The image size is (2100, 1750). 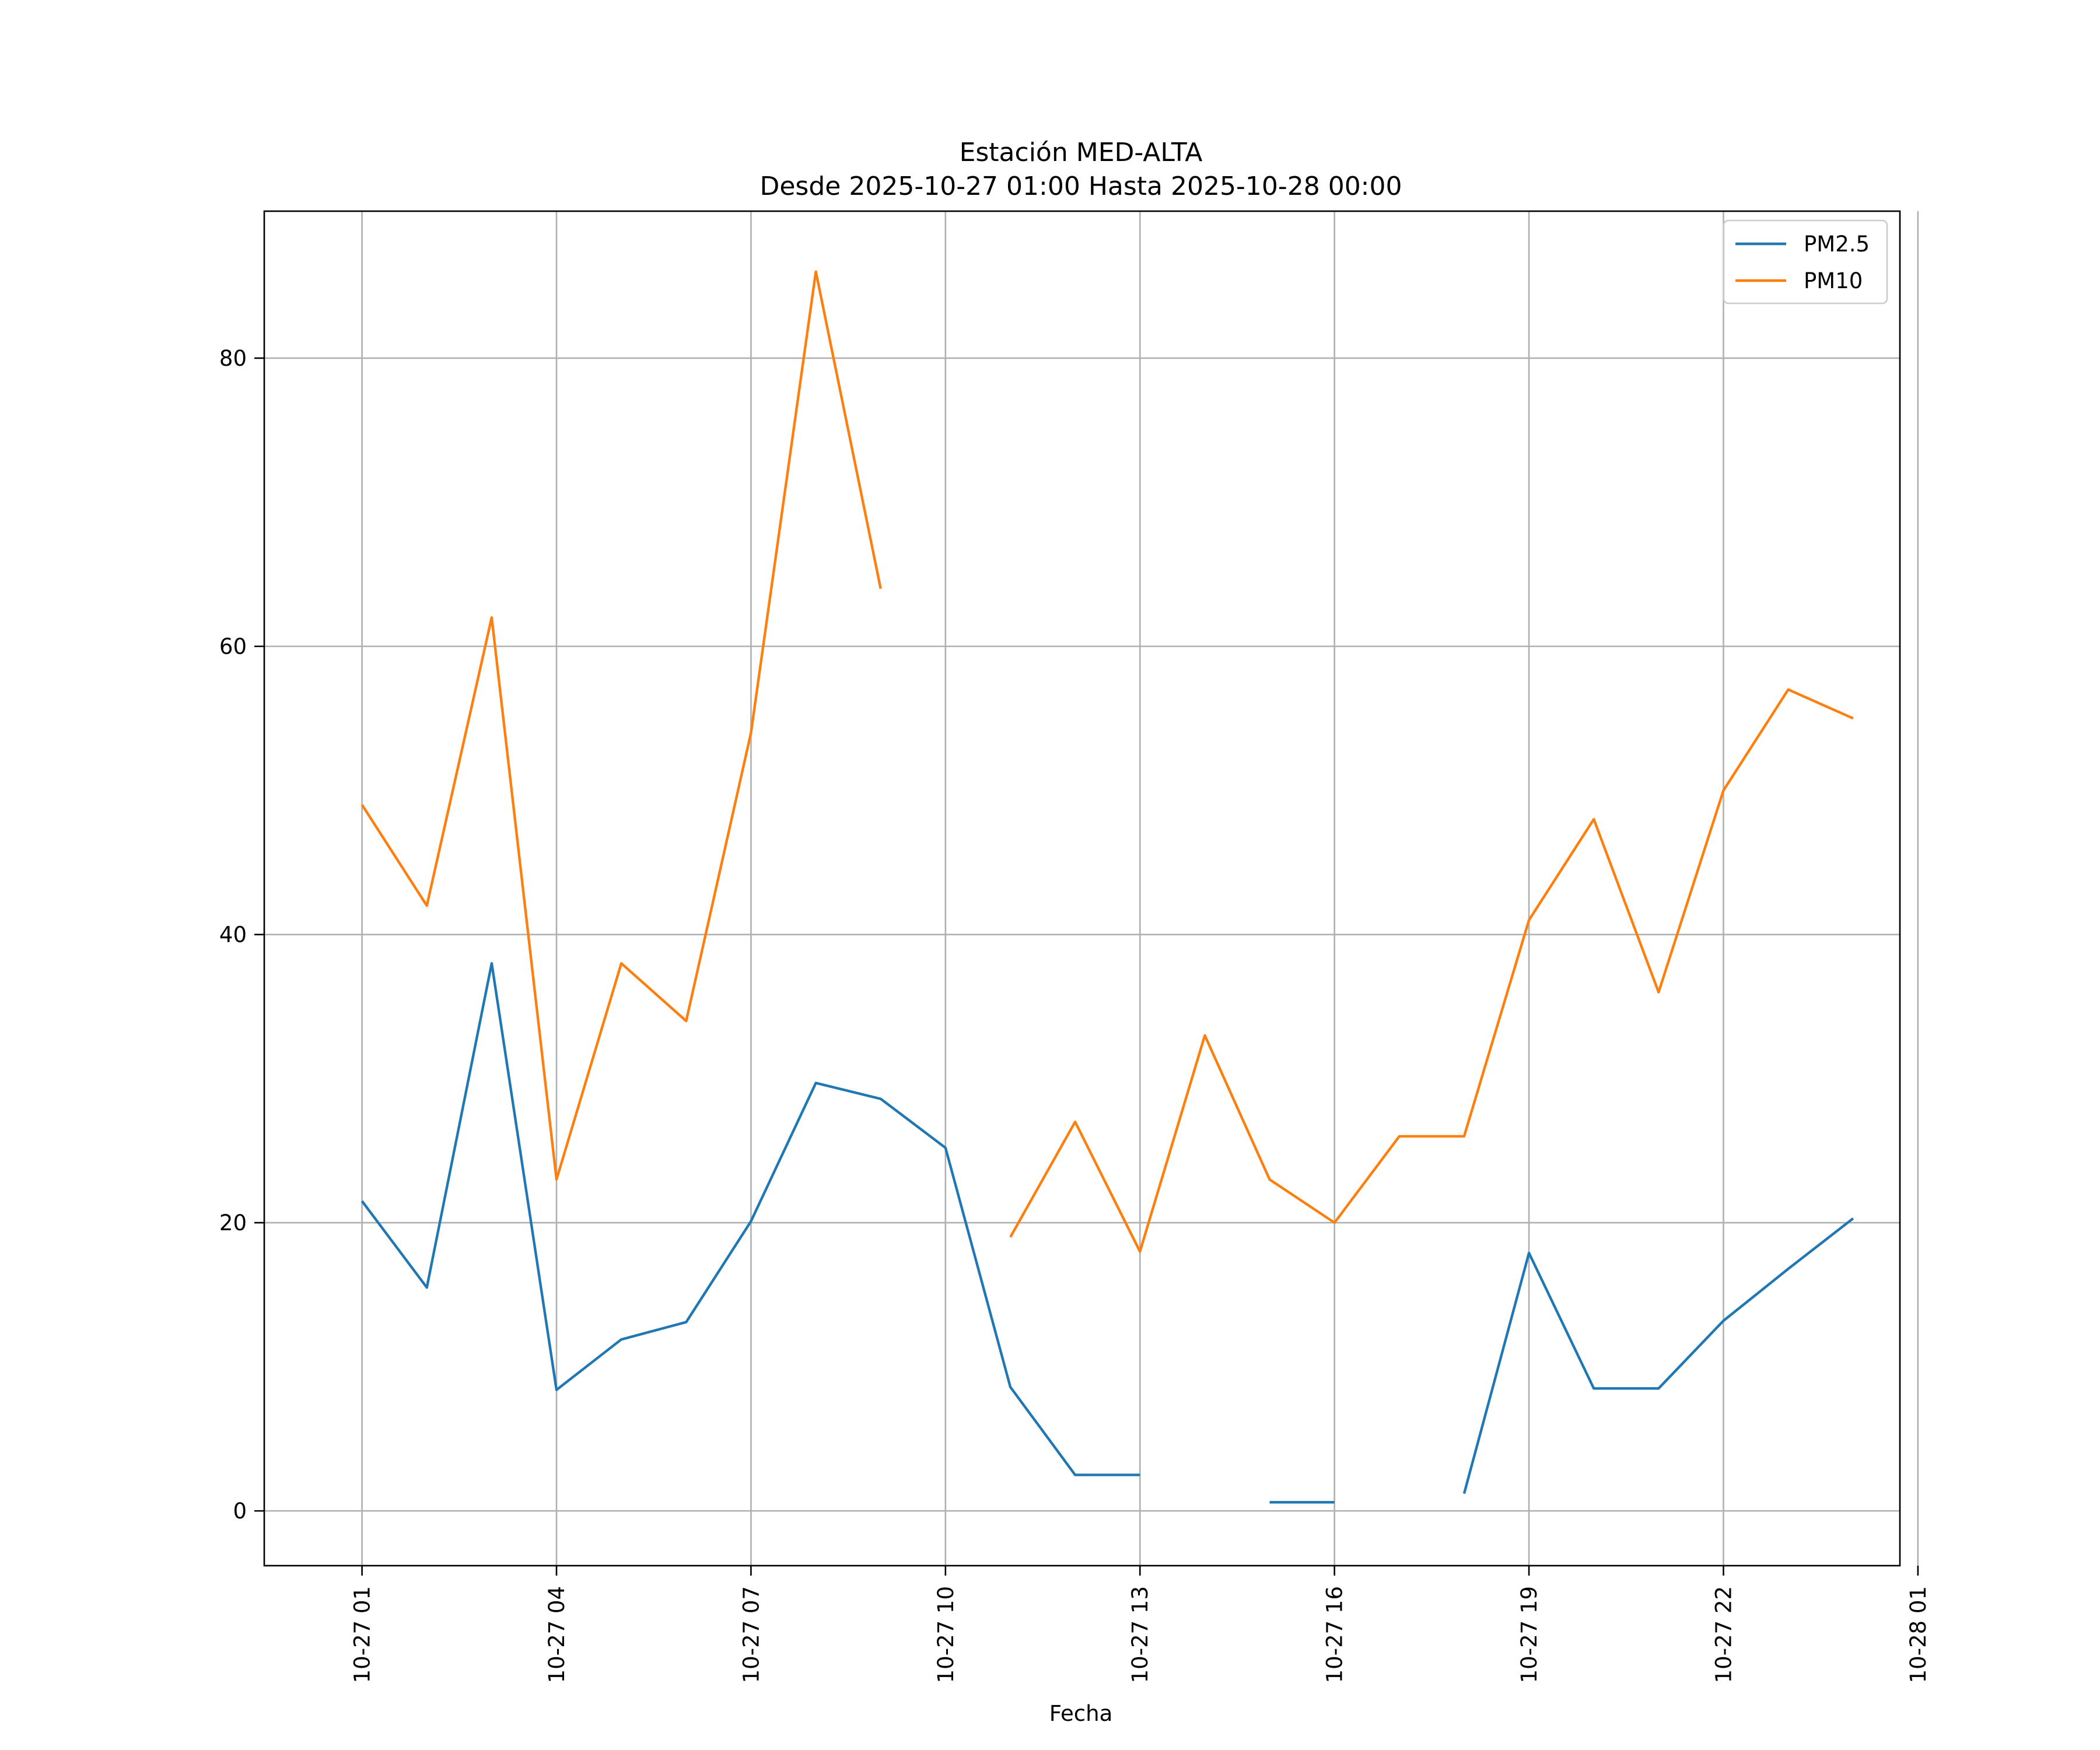 I want to click on y-tick-label: 0, so click(x=240, y=1511).